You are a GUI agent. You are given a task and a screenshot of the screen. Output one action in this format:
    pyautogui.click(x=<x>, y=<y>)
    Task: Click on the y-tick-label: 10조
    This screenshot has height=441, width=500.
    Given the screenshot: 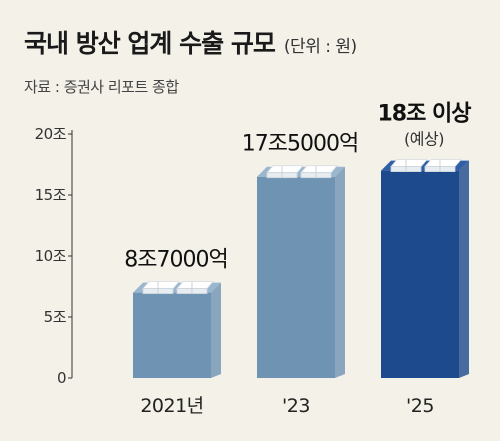 What is the action you would take?
    pyautogui.click(x=51, y=256)
    